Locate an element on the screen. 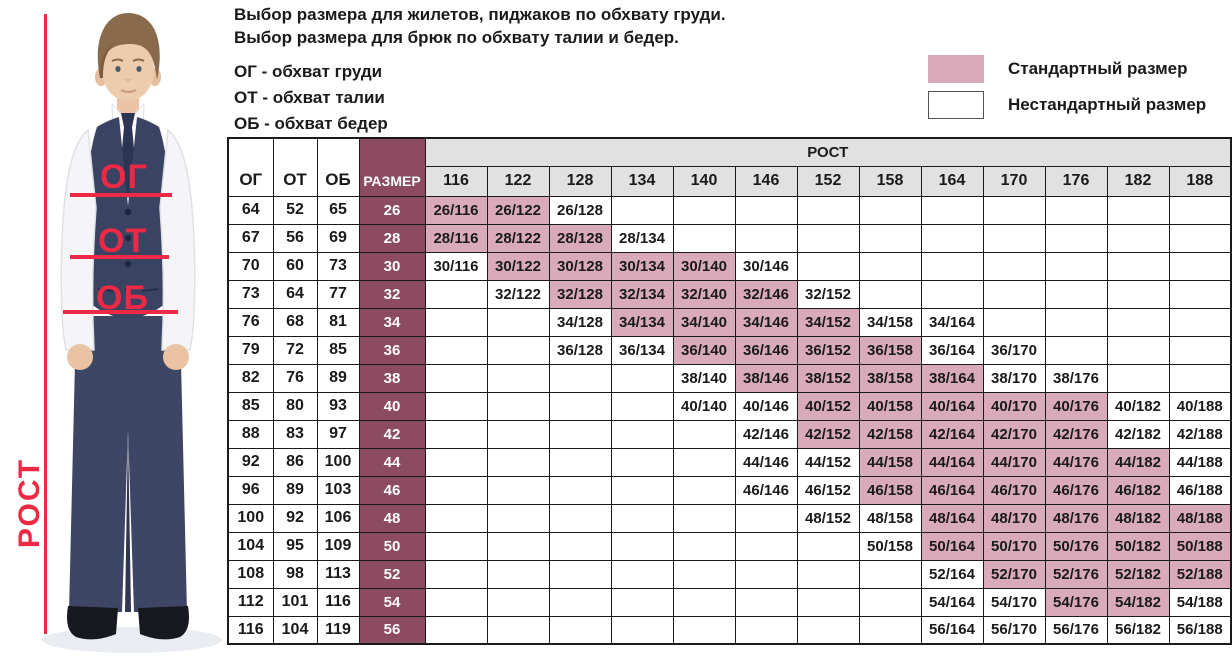 This screenshot has height=663, width=1232. hips-value: 116 is located at coordinates (338, 602).